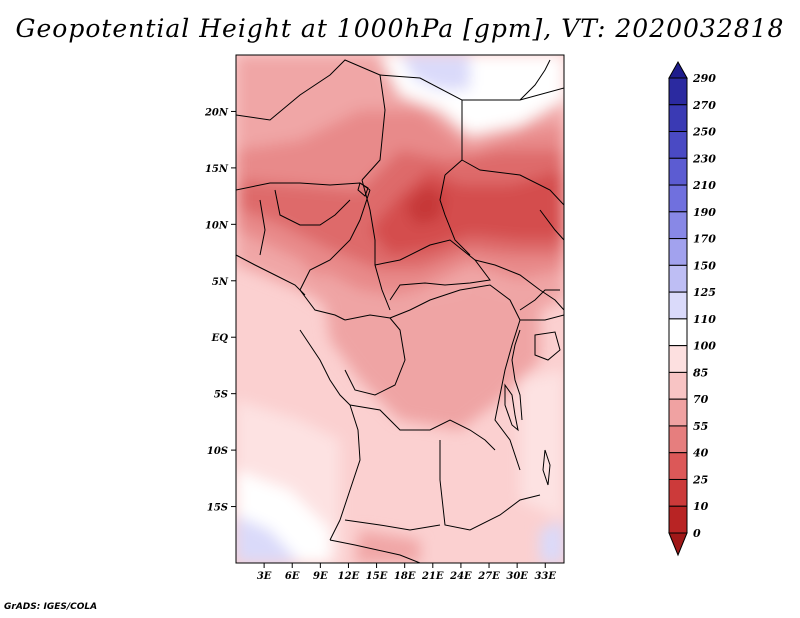 This screenshot has height=618, width=800. I want to click on colorbar-label: 150, so click(704, 265).